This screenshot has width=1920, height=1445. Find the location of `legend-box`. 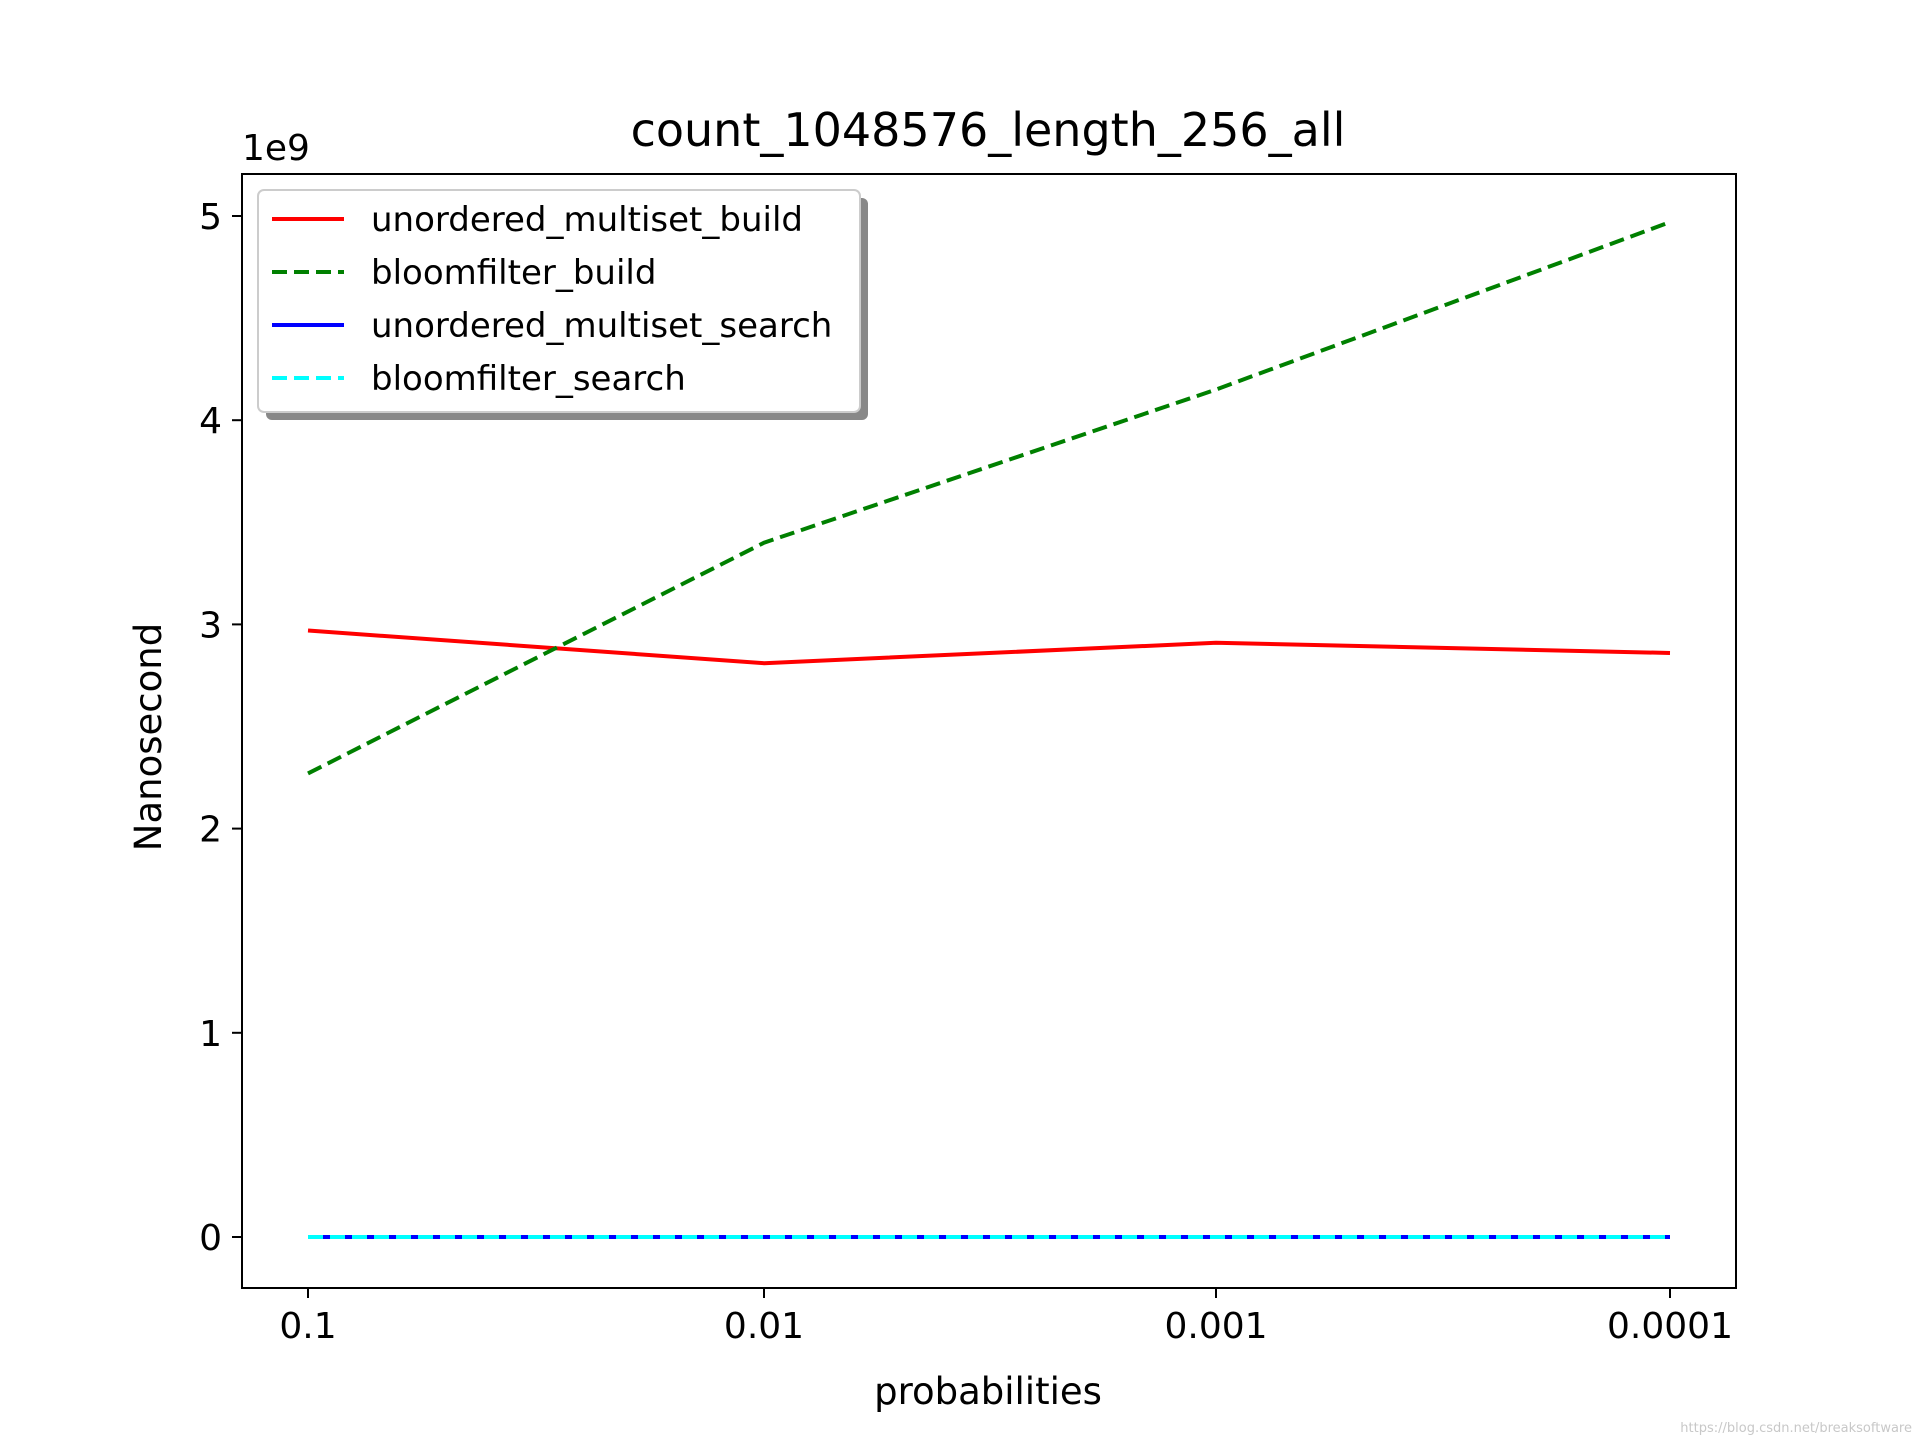

legend-box is located at coordinates (559, 301).